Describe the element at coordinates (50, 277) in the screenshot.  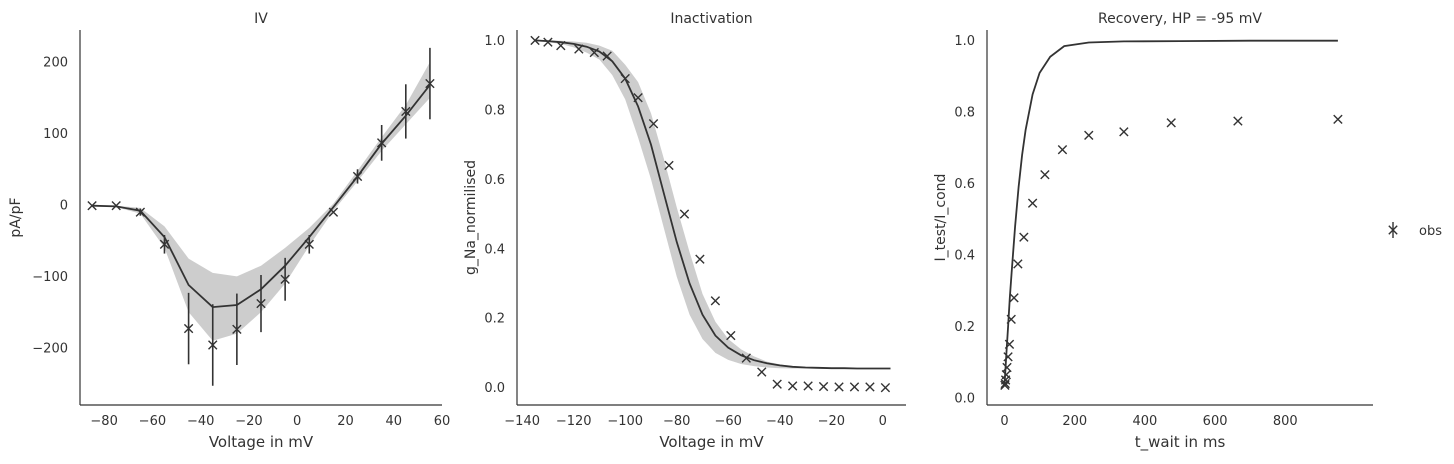
I see `y-tick-label: −100` at that location.